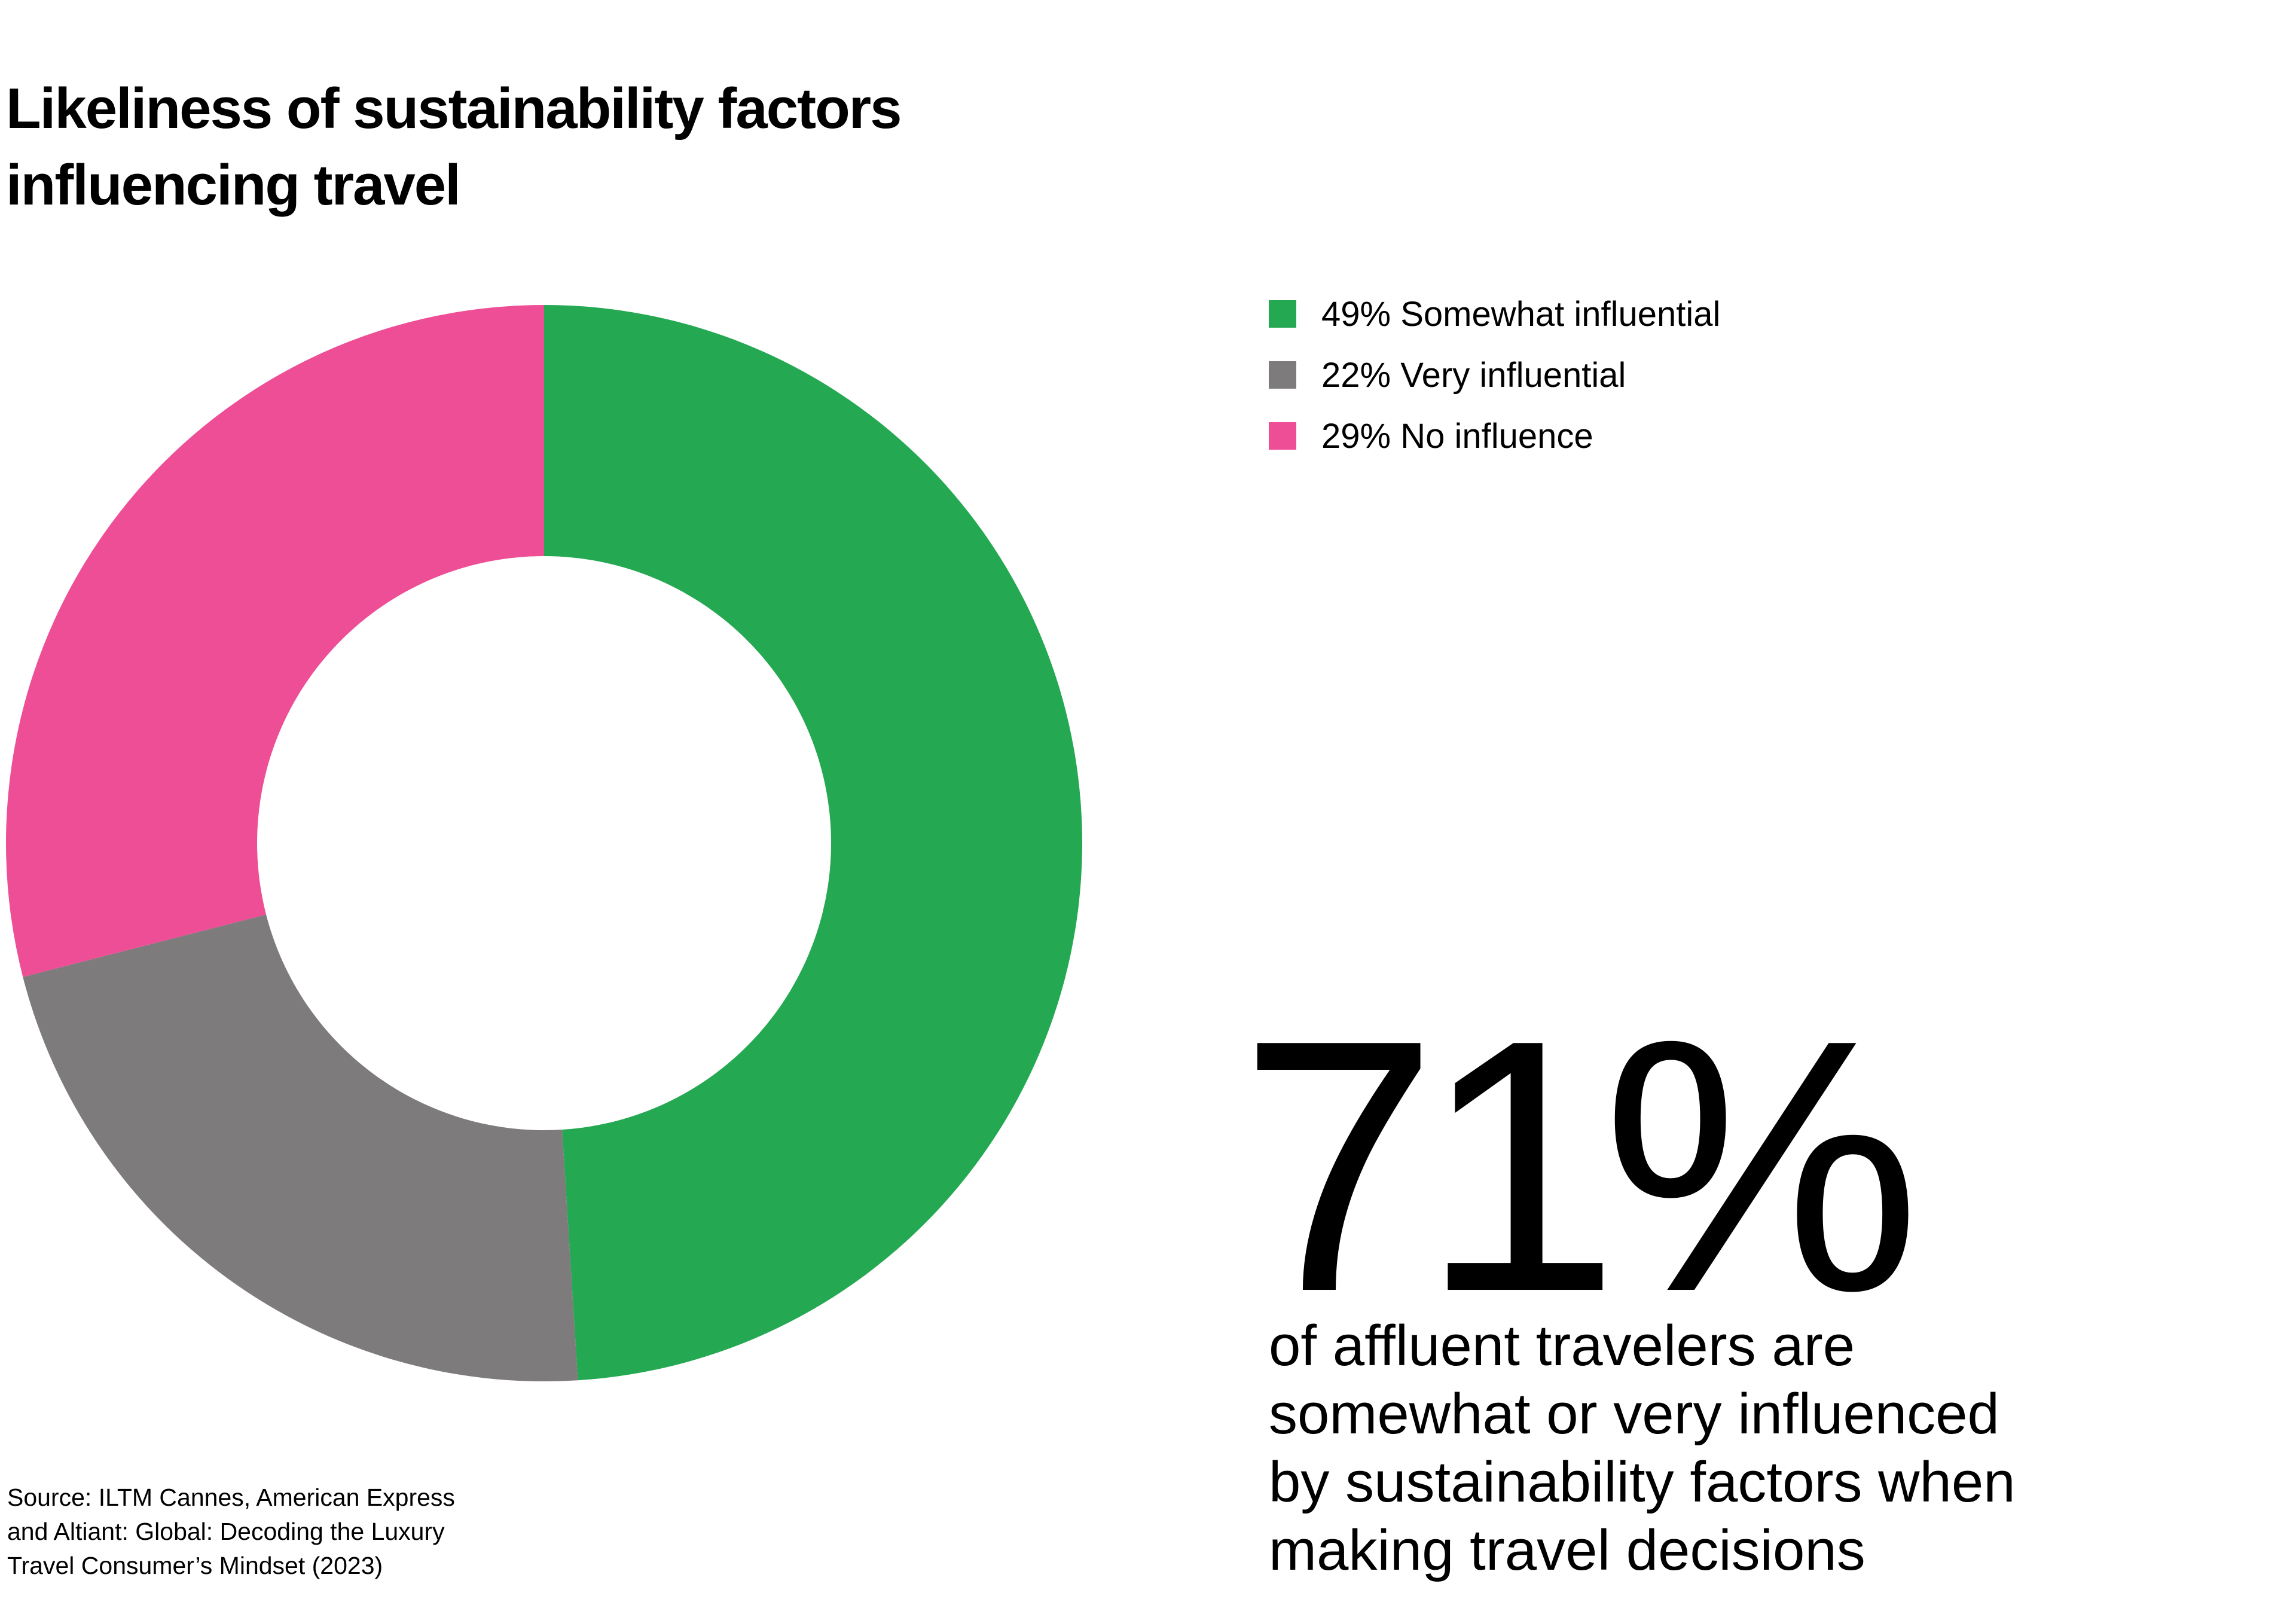 This screenshot has width=2296, height=1605. What do you see at coordinates (1457, 436) in the screenshot?
I see `legend-label-no-influence: 29% No influence` at bounding box center [1457, 436].